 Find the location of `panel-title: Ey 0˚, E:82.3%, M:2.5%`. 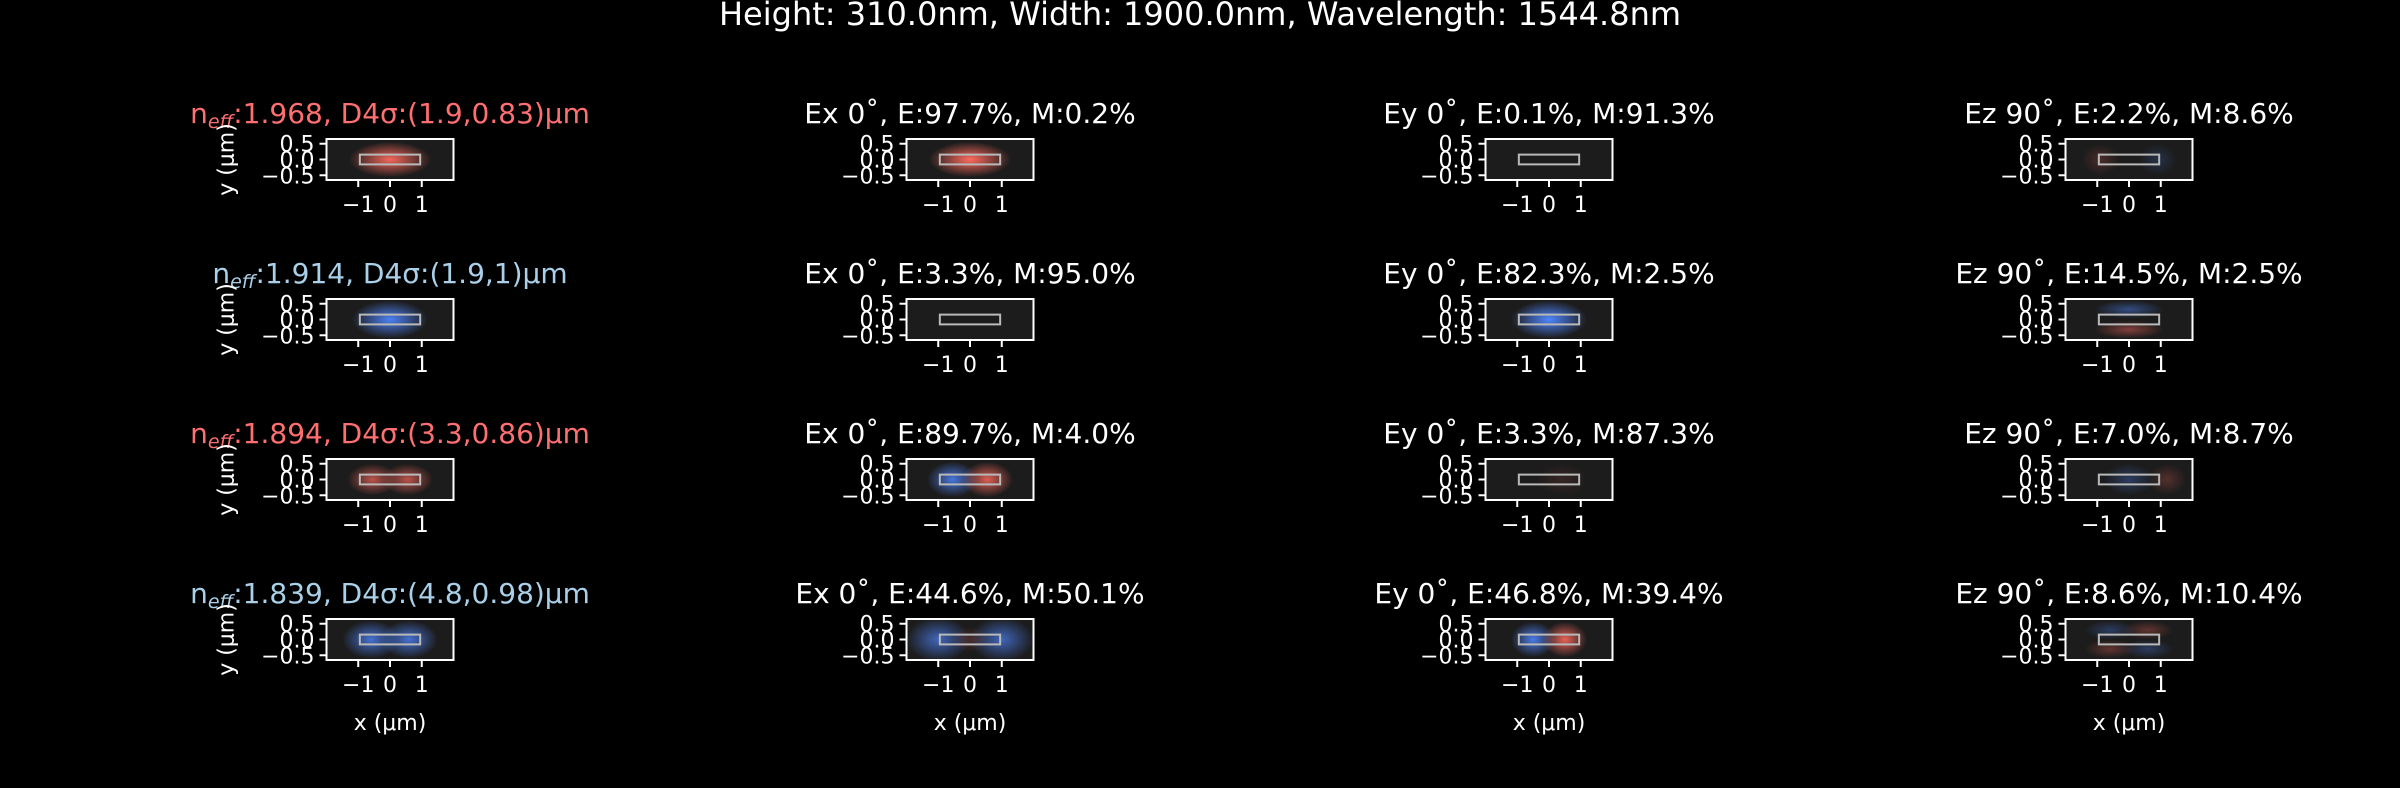

panel-title: Ey 0˚, E:82.3%, M:2.5% is located at coordinates (1548, 273).